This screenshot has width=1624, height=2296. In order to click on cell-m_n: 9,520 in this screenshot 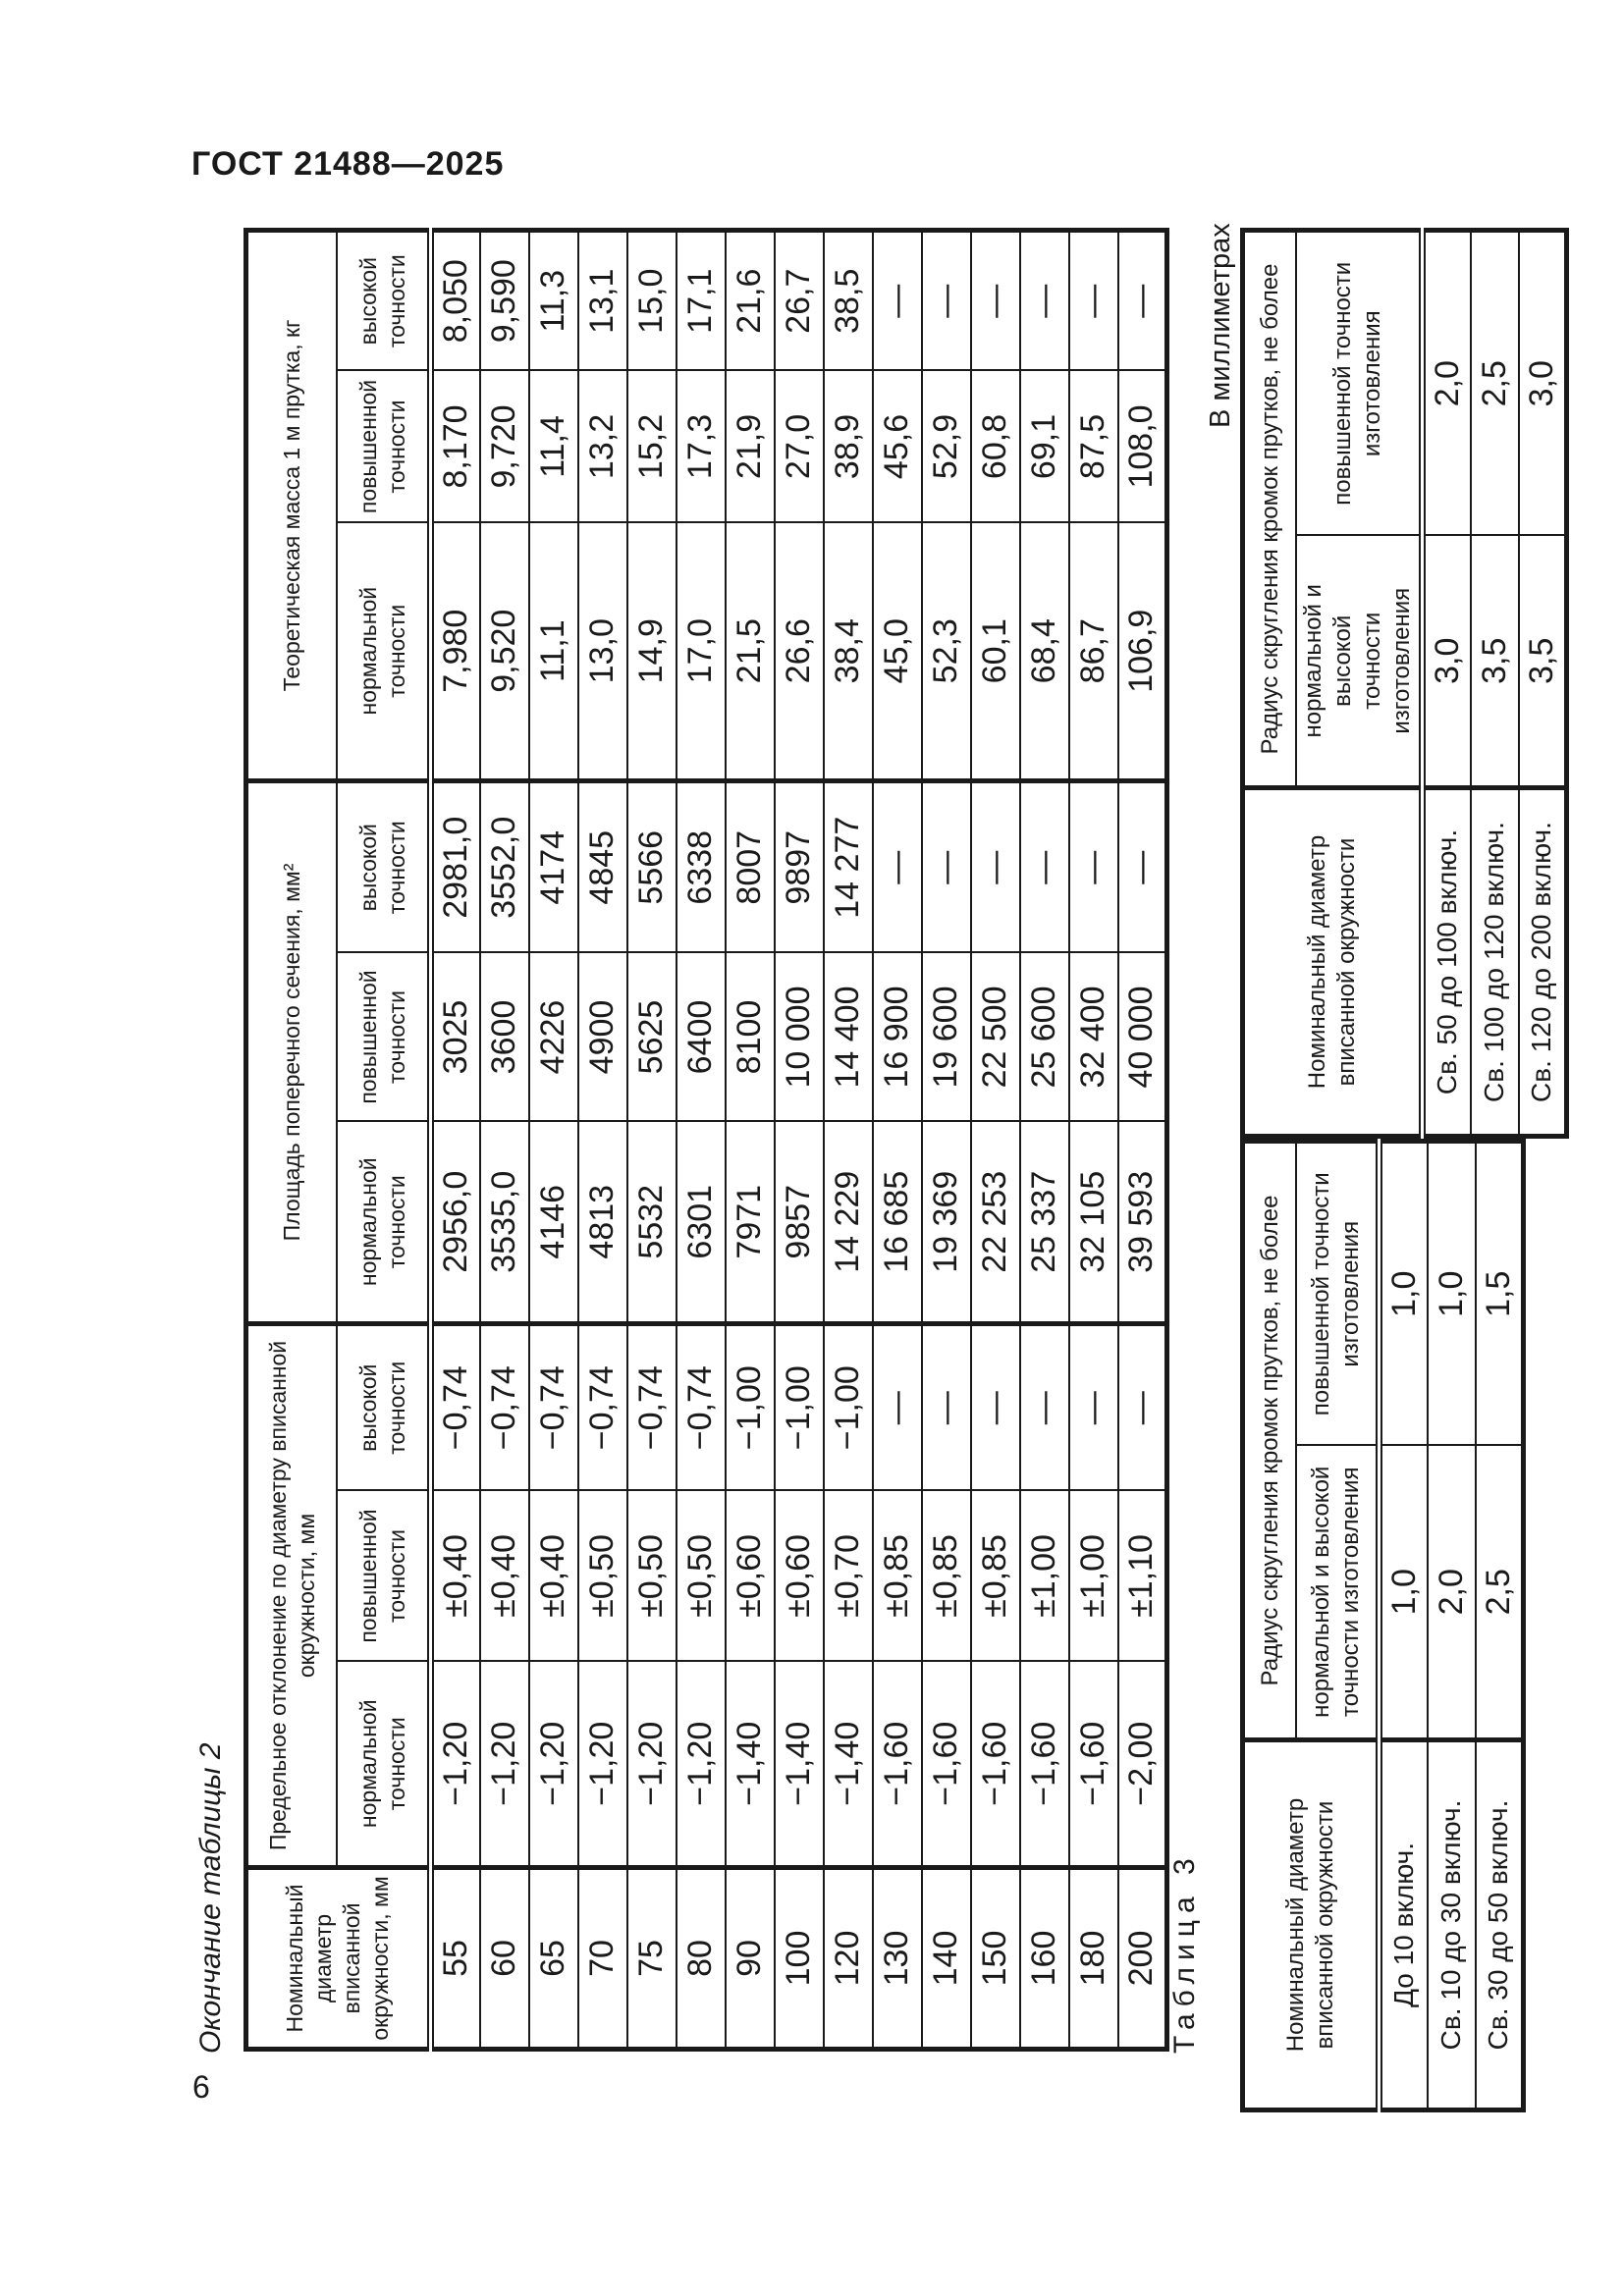, I will do `click(504, 651)`.